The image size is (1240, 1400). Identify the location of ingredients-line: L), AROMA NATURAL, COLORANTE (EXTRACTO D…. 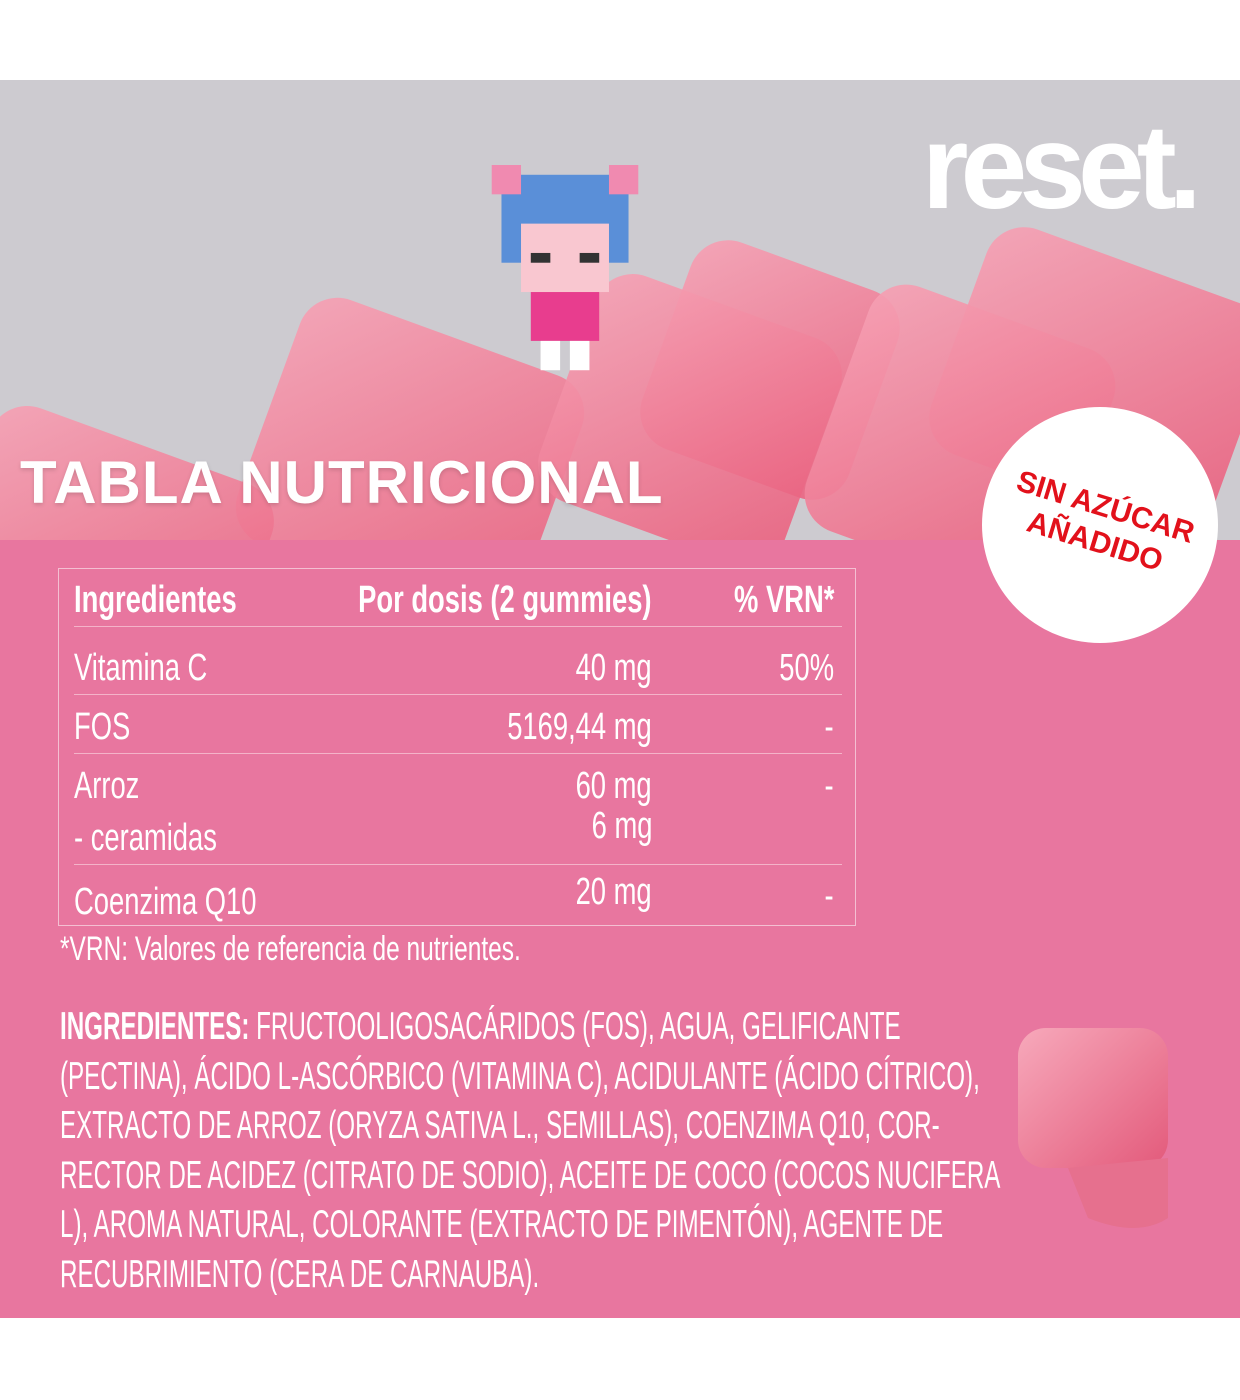
(502, 1224).